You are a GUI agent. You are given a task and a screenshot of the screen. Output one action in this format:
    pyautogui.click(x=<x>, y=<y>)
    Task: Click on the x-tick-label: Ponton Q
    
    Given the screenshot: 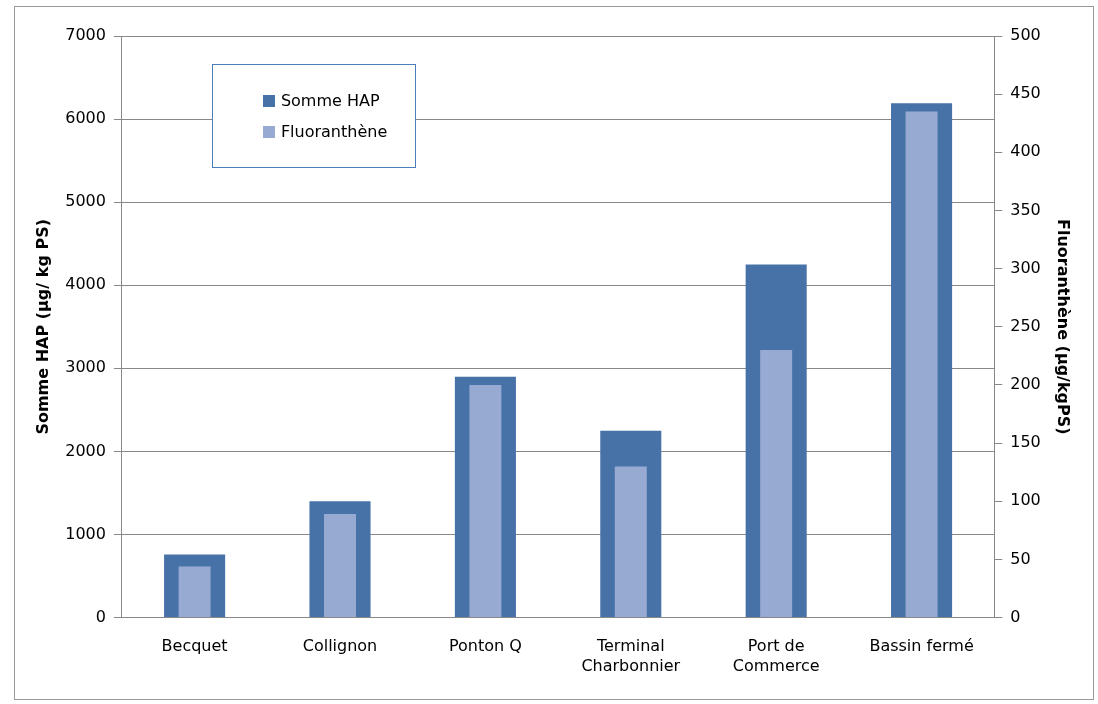 What is the action you would take?
    pyautogui.click(x=485, y=646)
    